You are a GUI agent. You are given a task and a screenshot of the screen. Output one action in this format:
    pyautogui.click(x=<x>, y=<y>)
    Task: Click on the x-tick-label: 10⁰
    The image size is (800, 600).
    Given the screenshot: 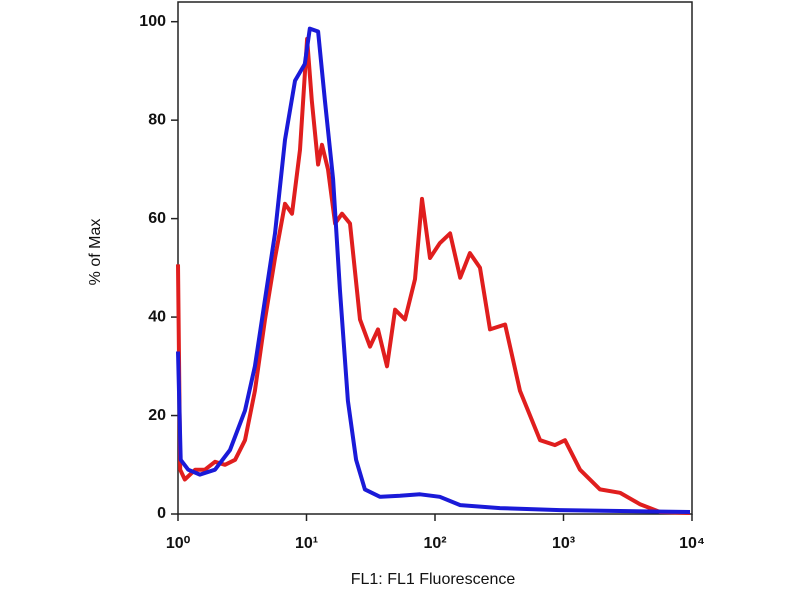 What is the action you would take?
    pyautogui.click(x=178, y=543)
    